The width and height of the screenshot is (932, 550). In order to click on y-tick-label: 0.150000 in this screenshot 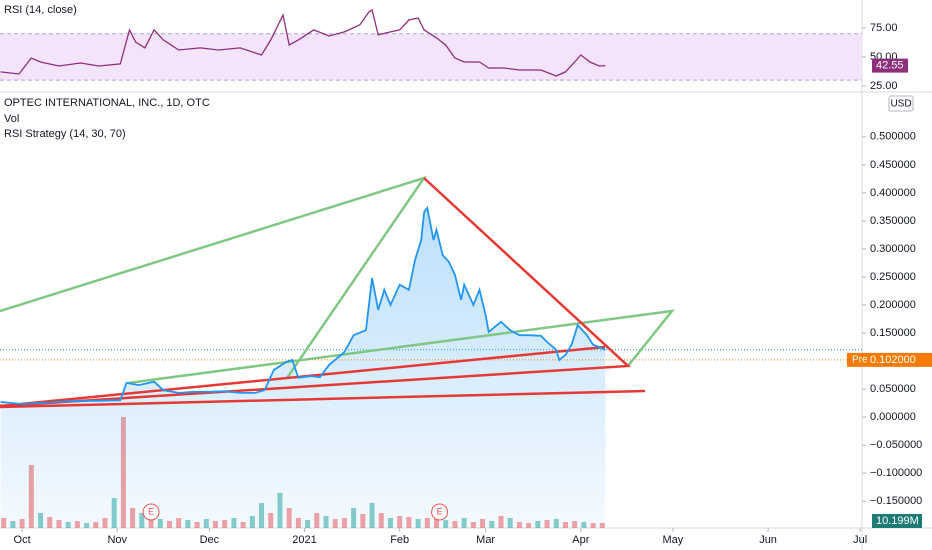, I will do `click(893, 333)`.